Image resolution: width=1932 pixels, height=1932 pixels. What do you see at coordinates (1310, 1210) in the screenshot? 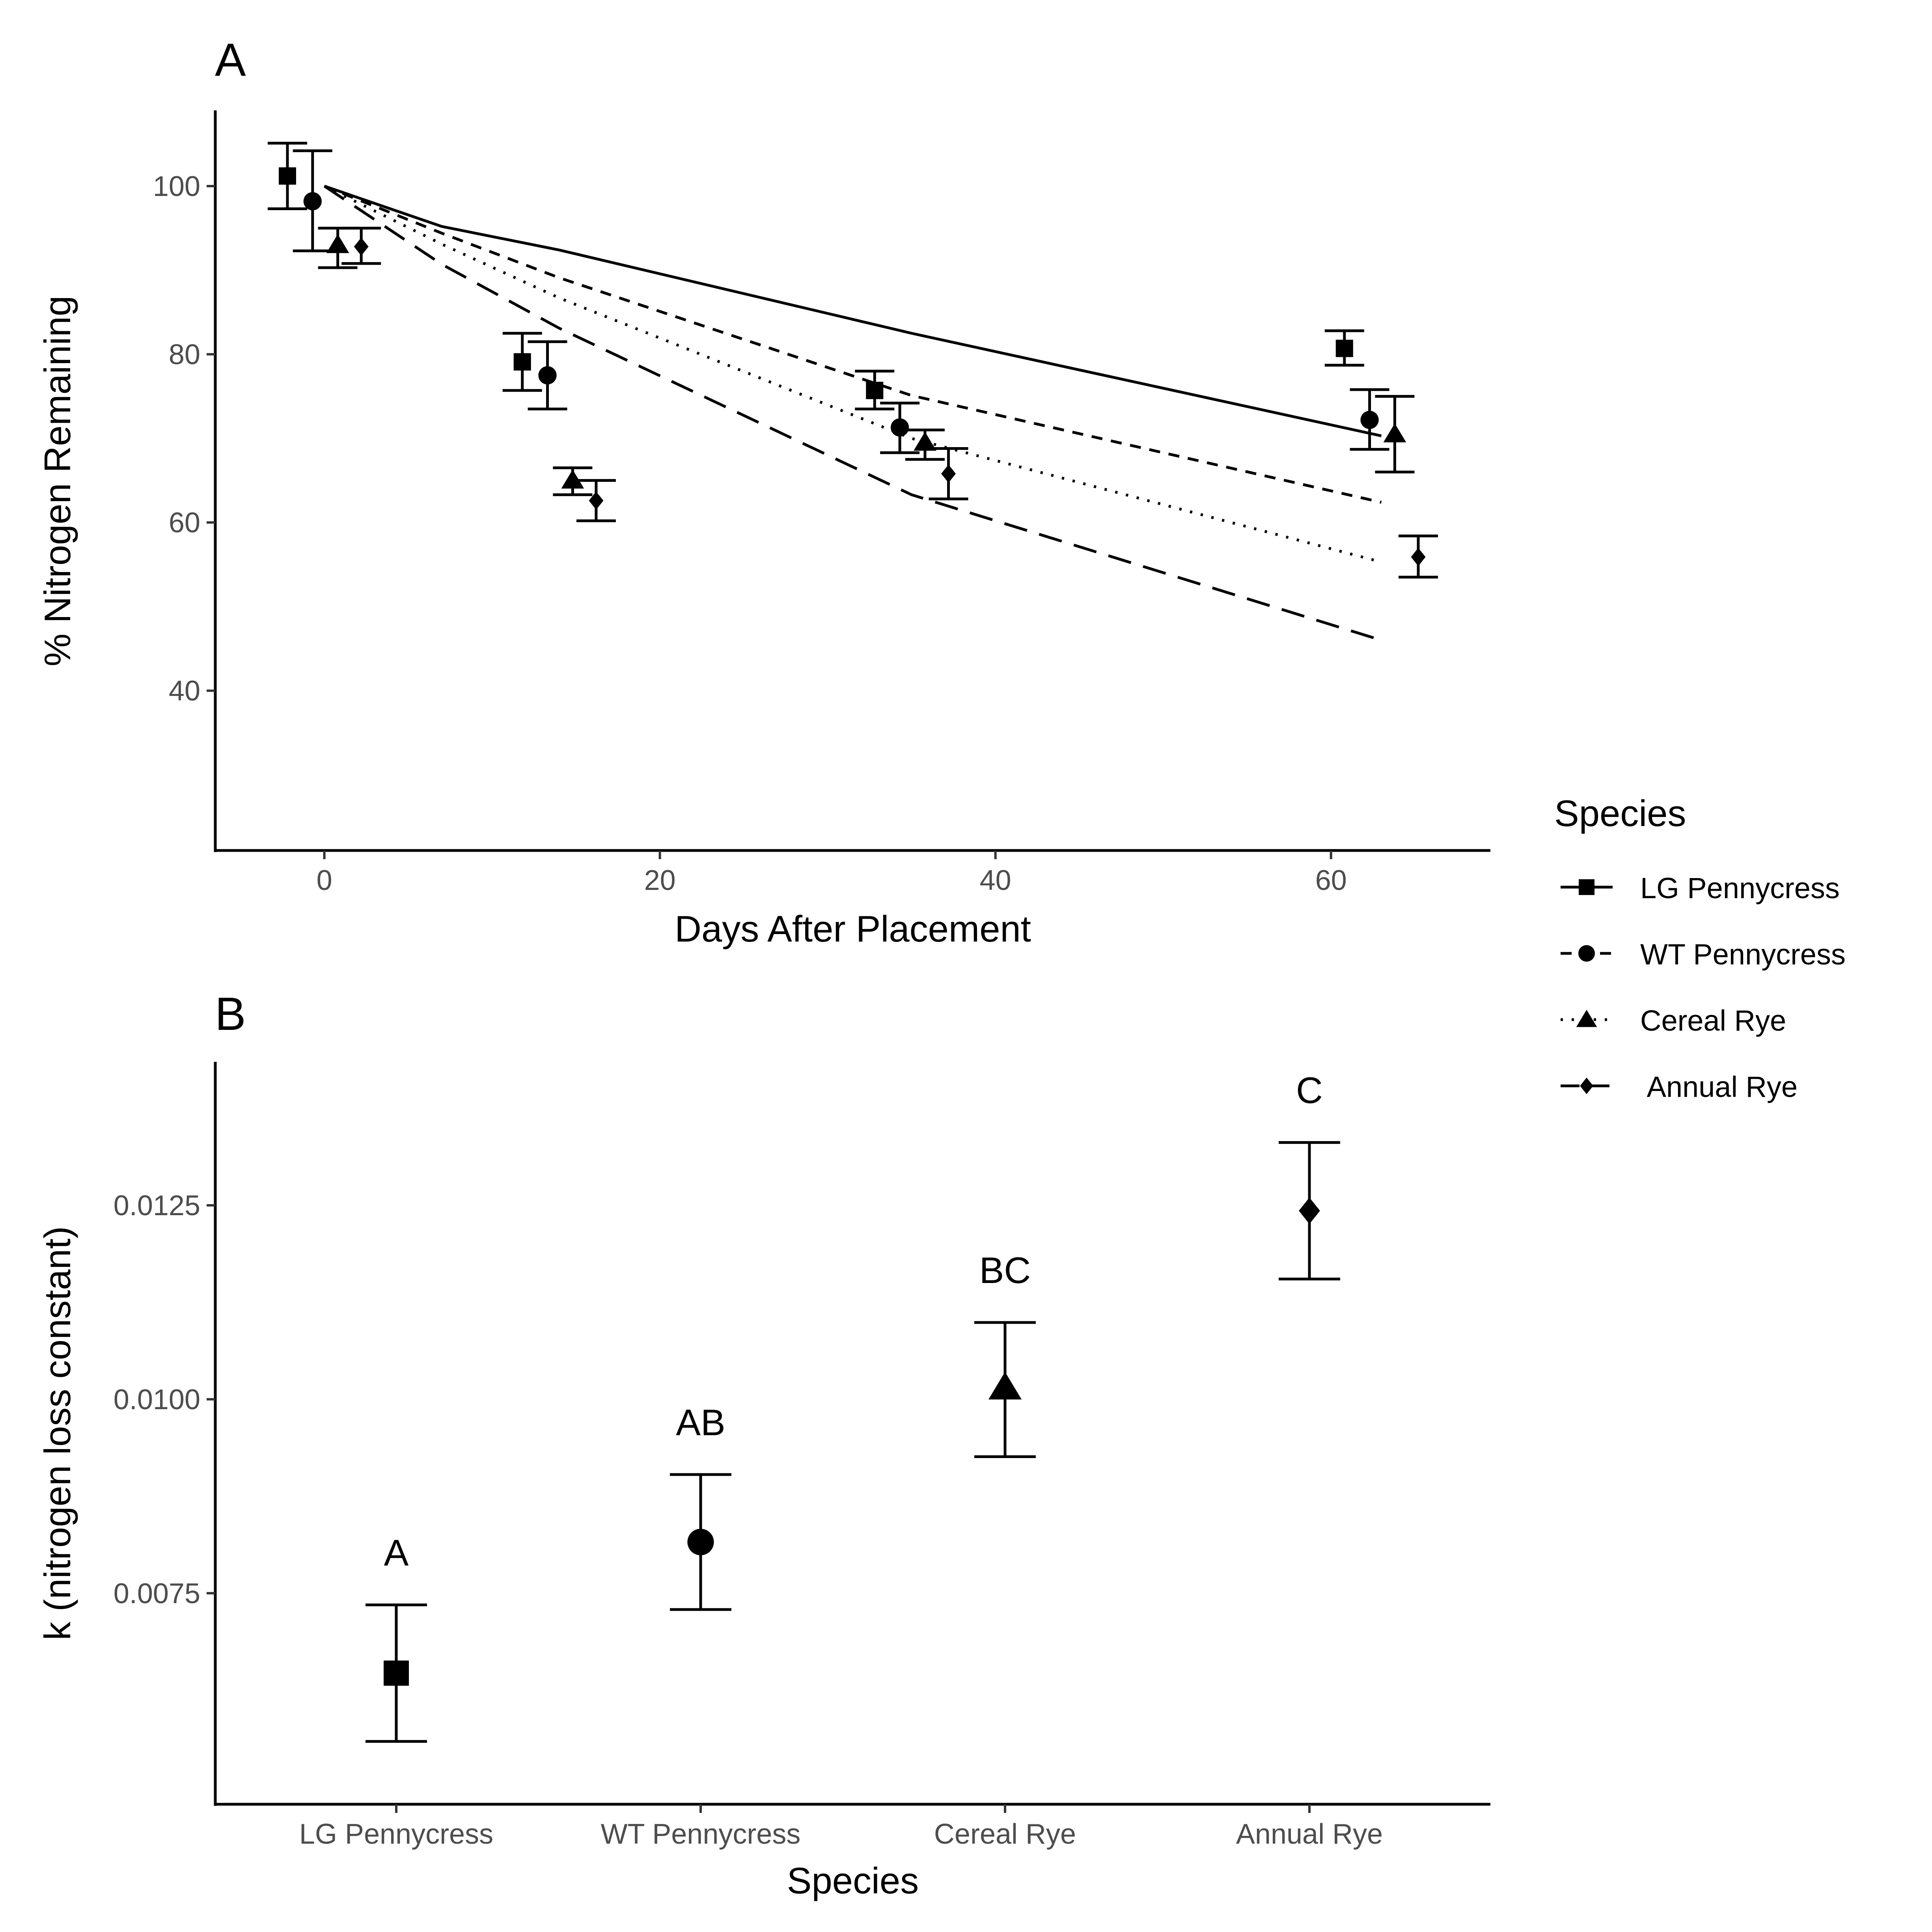
I see `point-annual-rye` at bounding box center [1310, 1210].